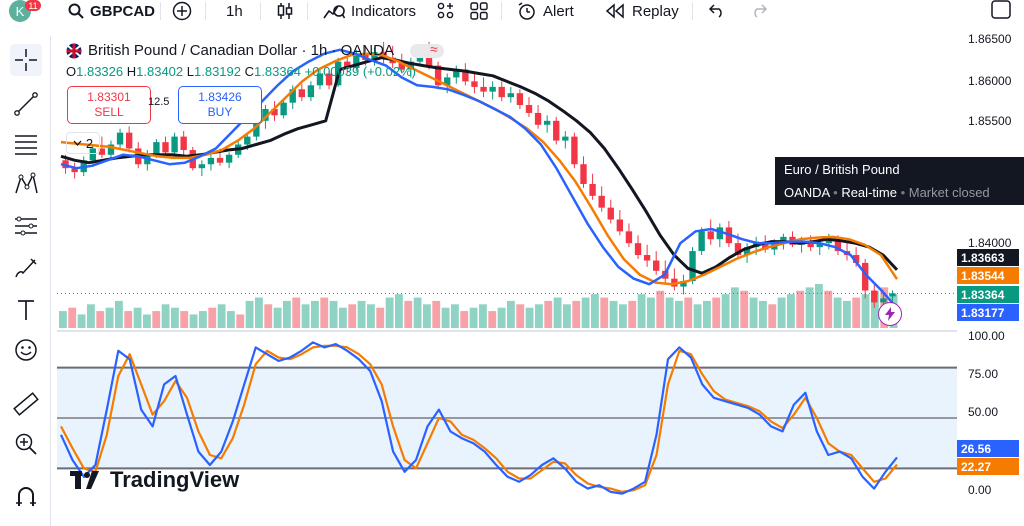 Image resolution: width=1024 pixels, height=526 pixels. What do you see at coordinates (109, 105) in the screenshot?
I see `sell-button: 1.83301 SELL` at bounding box center [109, 105].